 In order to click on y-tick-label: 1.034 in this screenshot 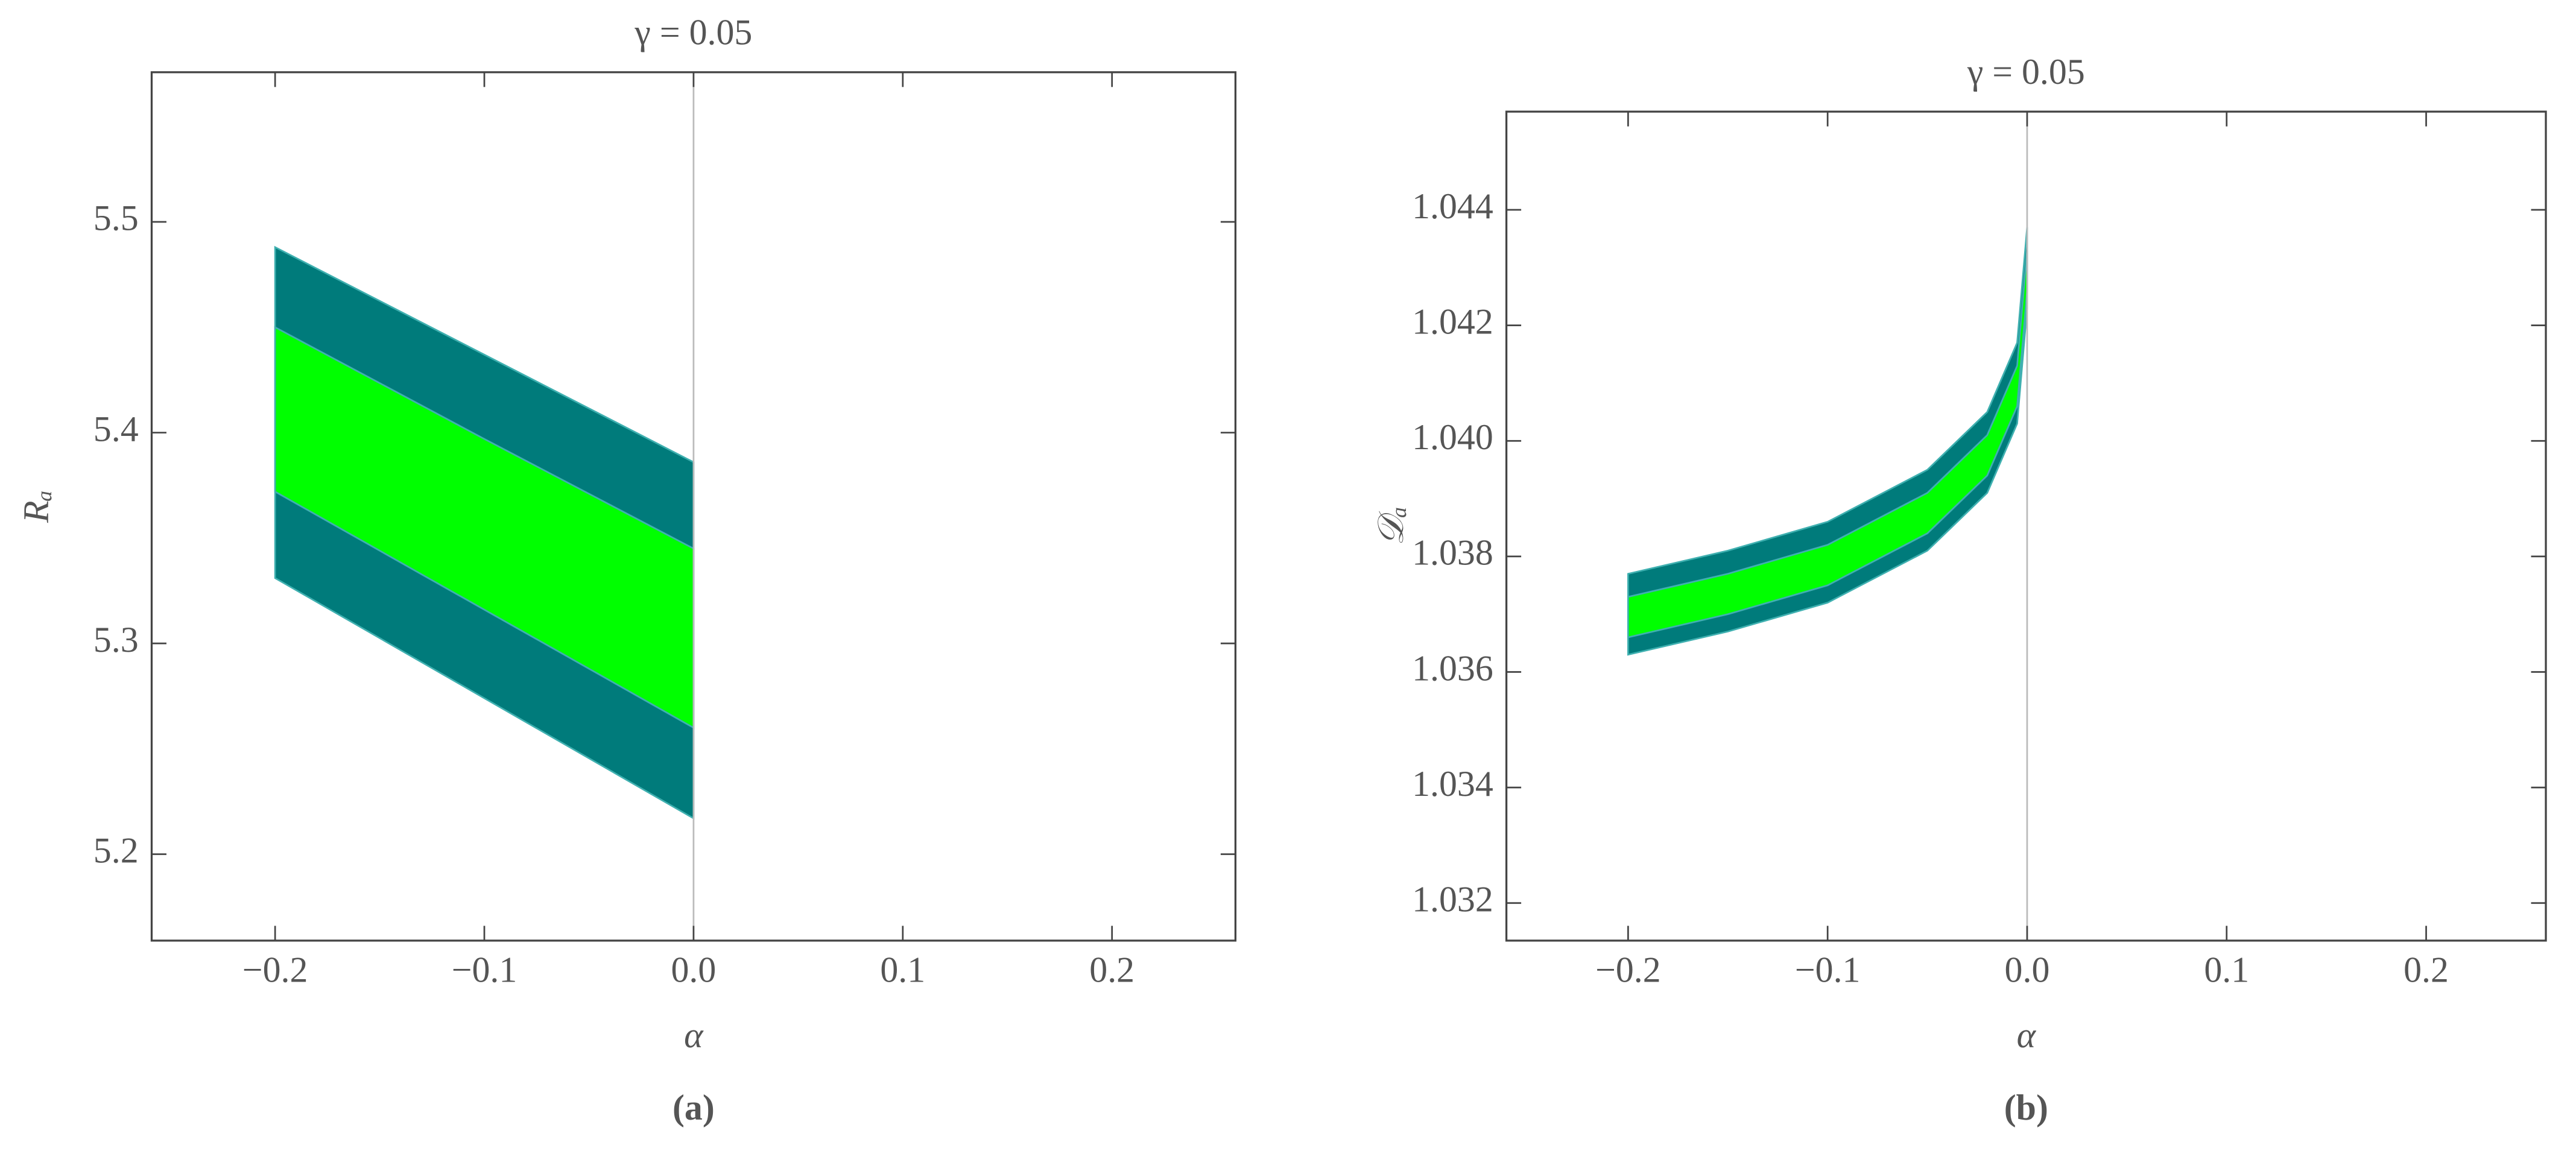, I will do `click(1452, 784)`.